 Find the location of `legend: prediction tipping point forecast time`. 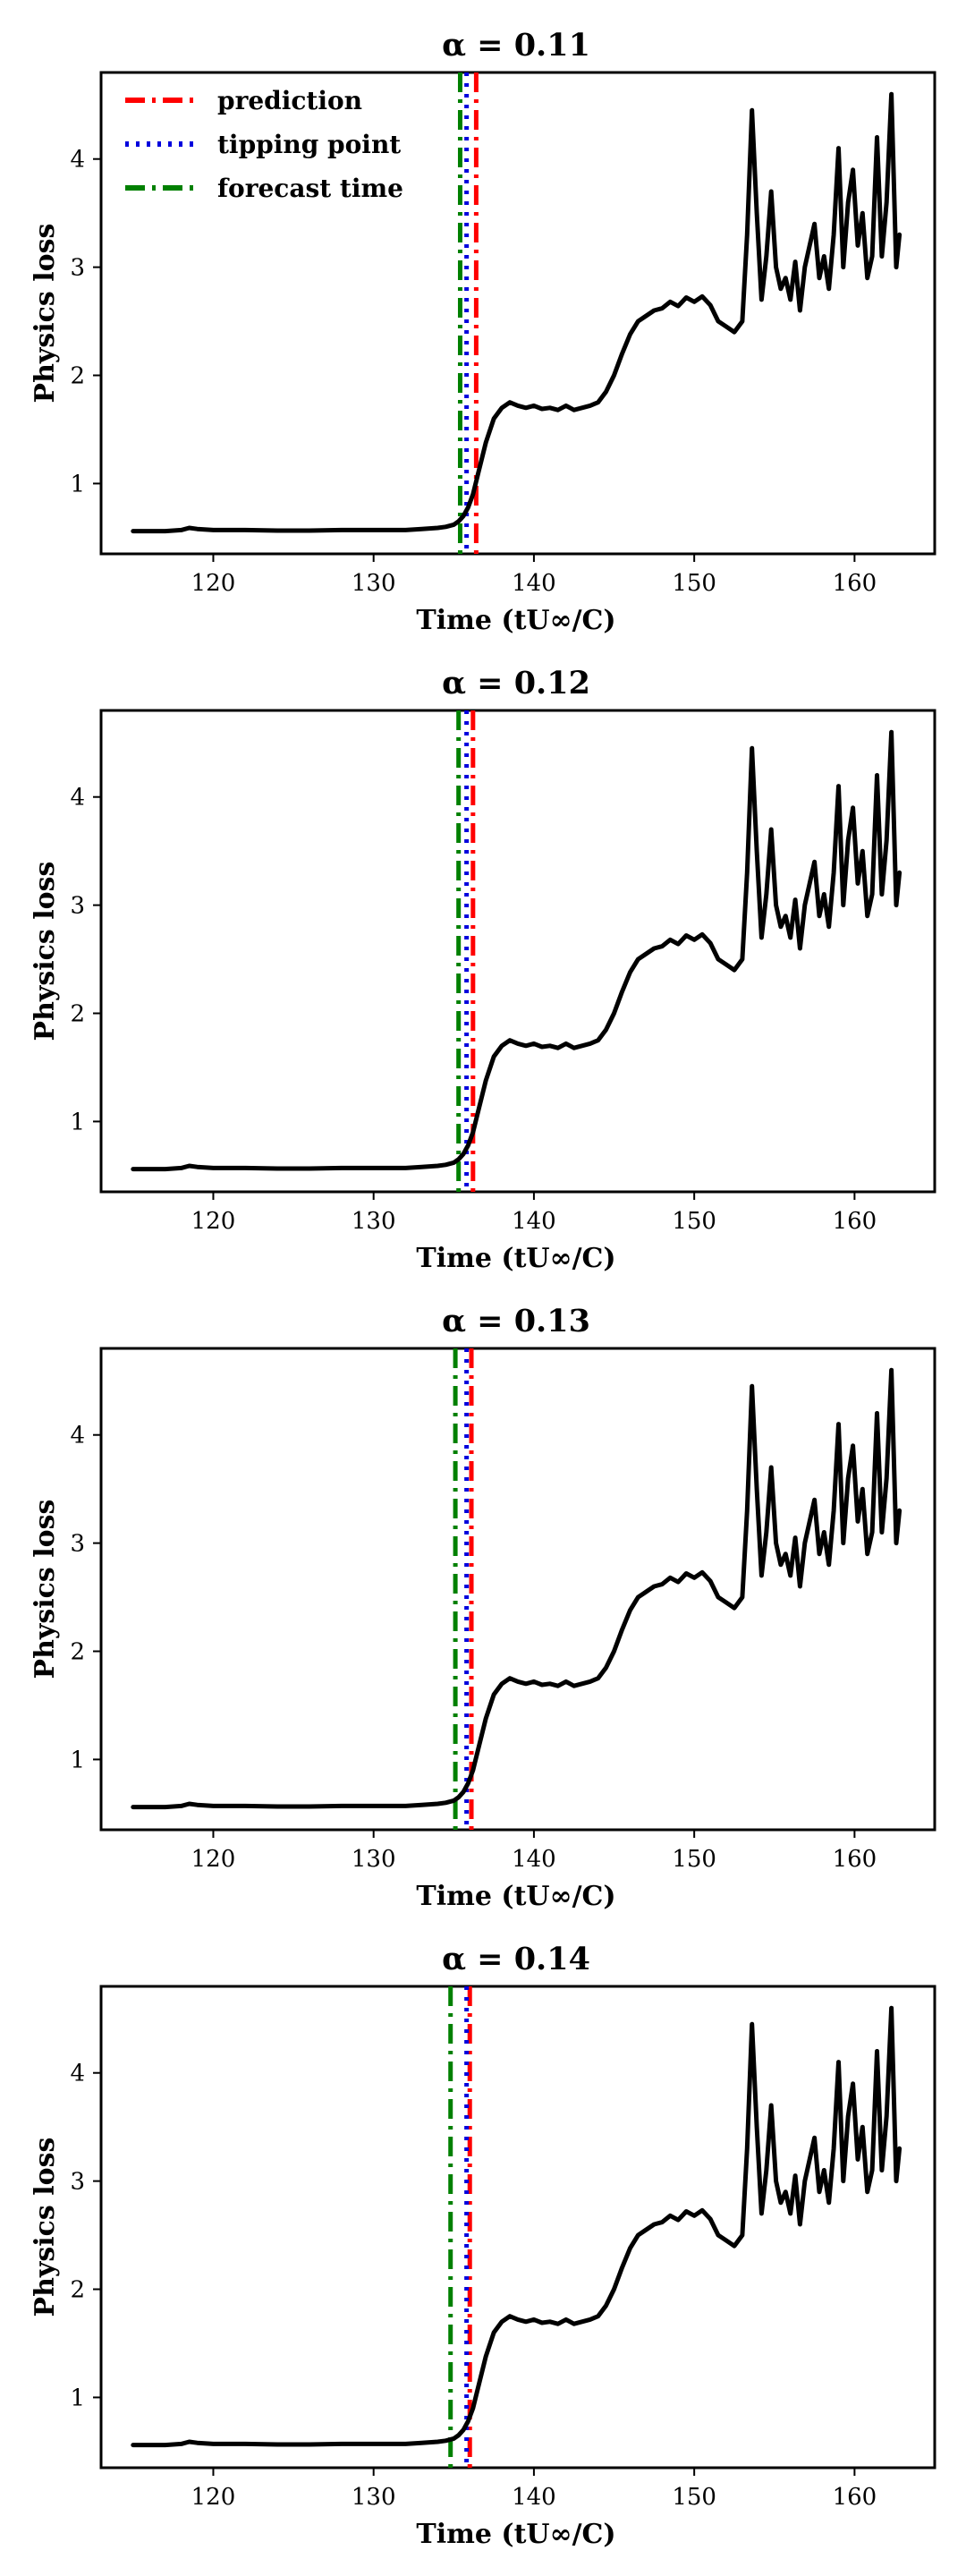

legend: prediction tipping point forecast time is located at coordinates (264, 144).